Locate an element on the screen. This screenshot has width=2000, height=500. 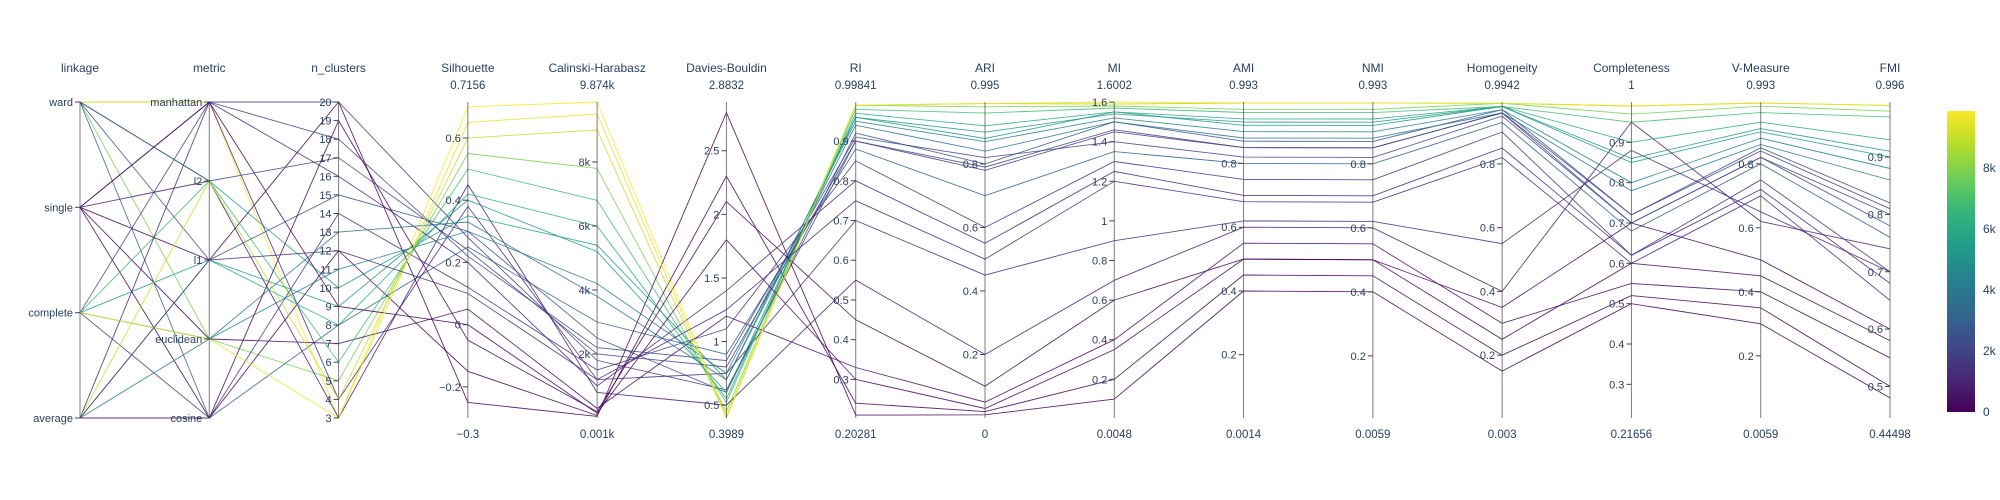
tick-label: 14 is located at coordinates (325, 215).